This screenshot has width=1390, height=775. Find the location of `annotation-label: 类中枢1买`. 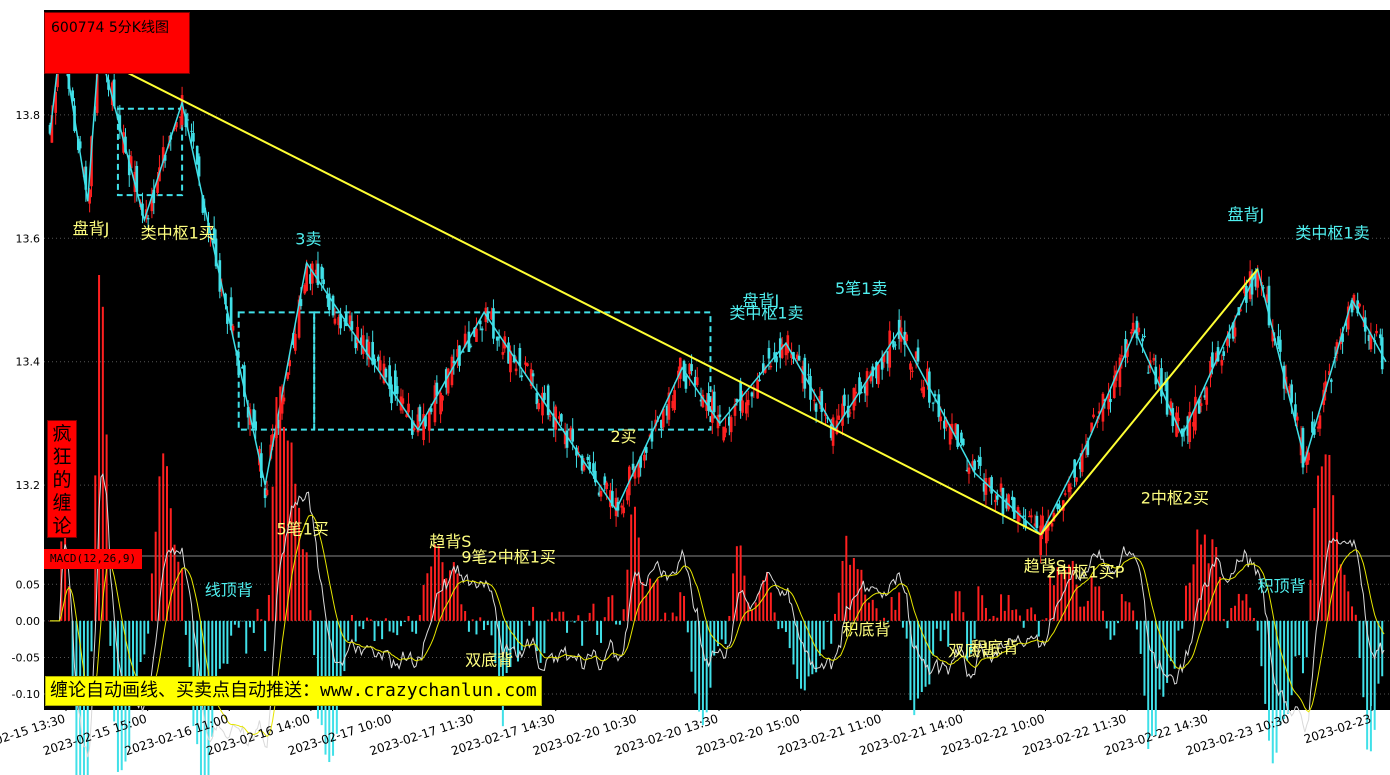

annotation-label: 类中枢1买 is located at coordinates (178, 232).